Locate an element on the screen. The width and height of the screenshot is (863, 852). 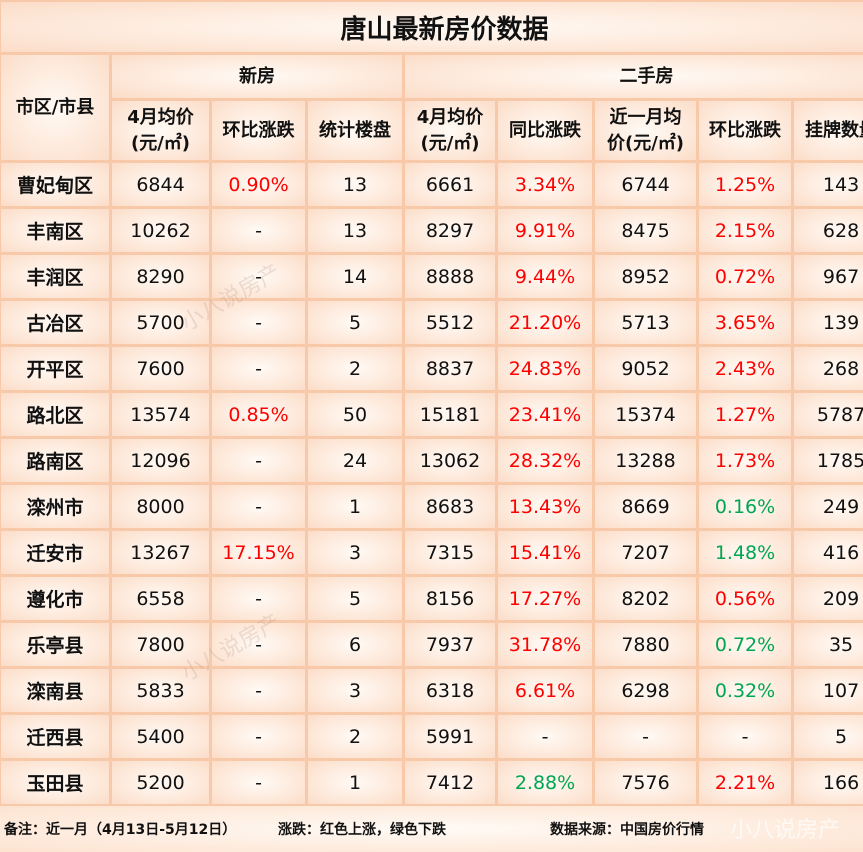
table-cell: 8297 is located at coordinates (450, 230).